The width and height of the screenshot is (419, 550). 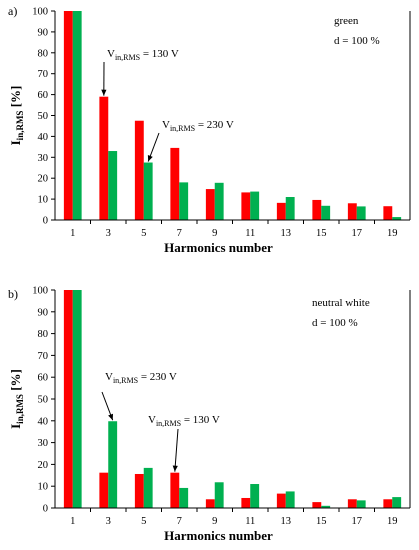 What do you see at coordinates (13, 294) in the screenshot?
I see `panel-label: b)` at bounding box center [13, 294].